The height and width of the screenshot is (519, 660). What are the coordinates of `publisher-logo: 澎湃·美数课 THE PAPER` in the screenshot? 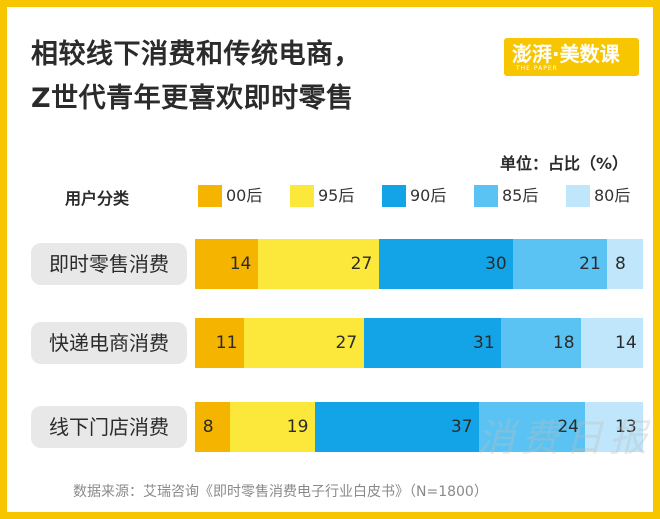 It's located at (571, 57).